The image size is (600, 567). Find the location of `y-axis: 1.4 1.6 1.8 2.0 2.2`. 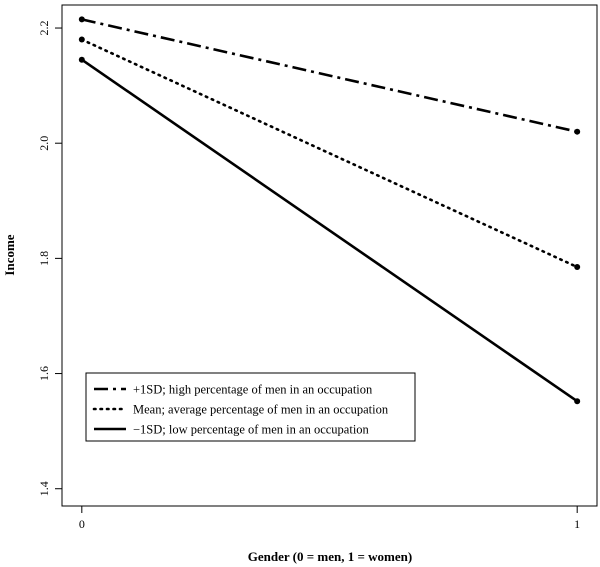

y-axis: 1.4 1.6 1.8 2.0 2.2 is located at coordinates (49, 258).